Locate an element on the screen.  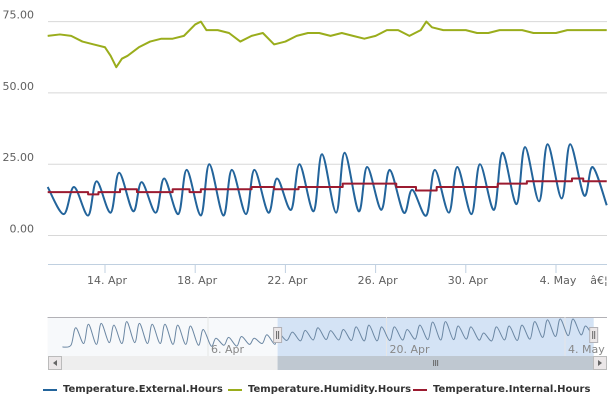
legend-item-internal: Temperature.Internal.Hours is located at coordinates (501, 389).